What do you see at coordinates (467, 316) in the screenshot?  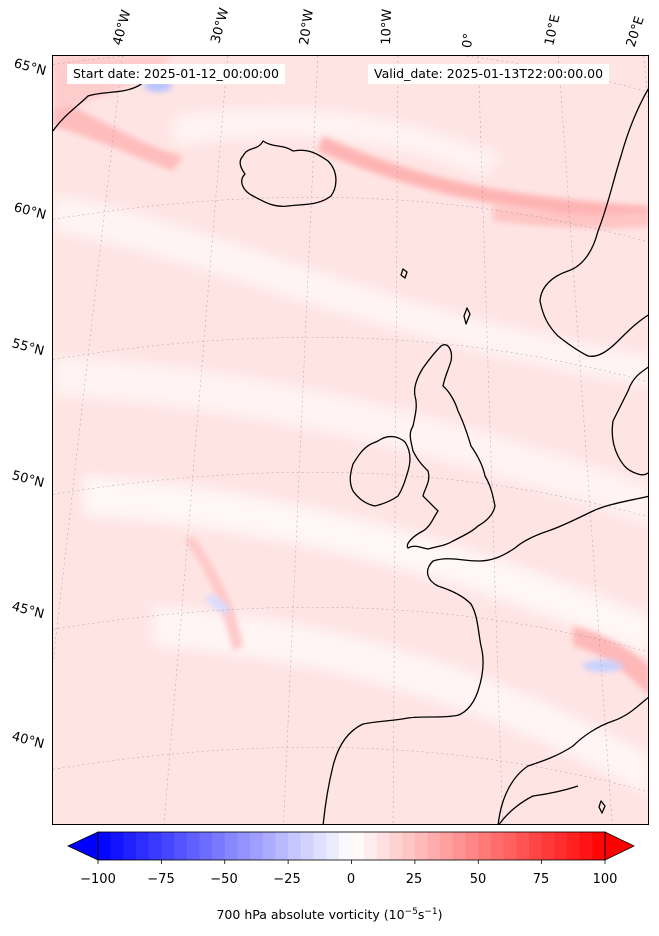 I see `shetland-coast` at bounding box center [467, 316].